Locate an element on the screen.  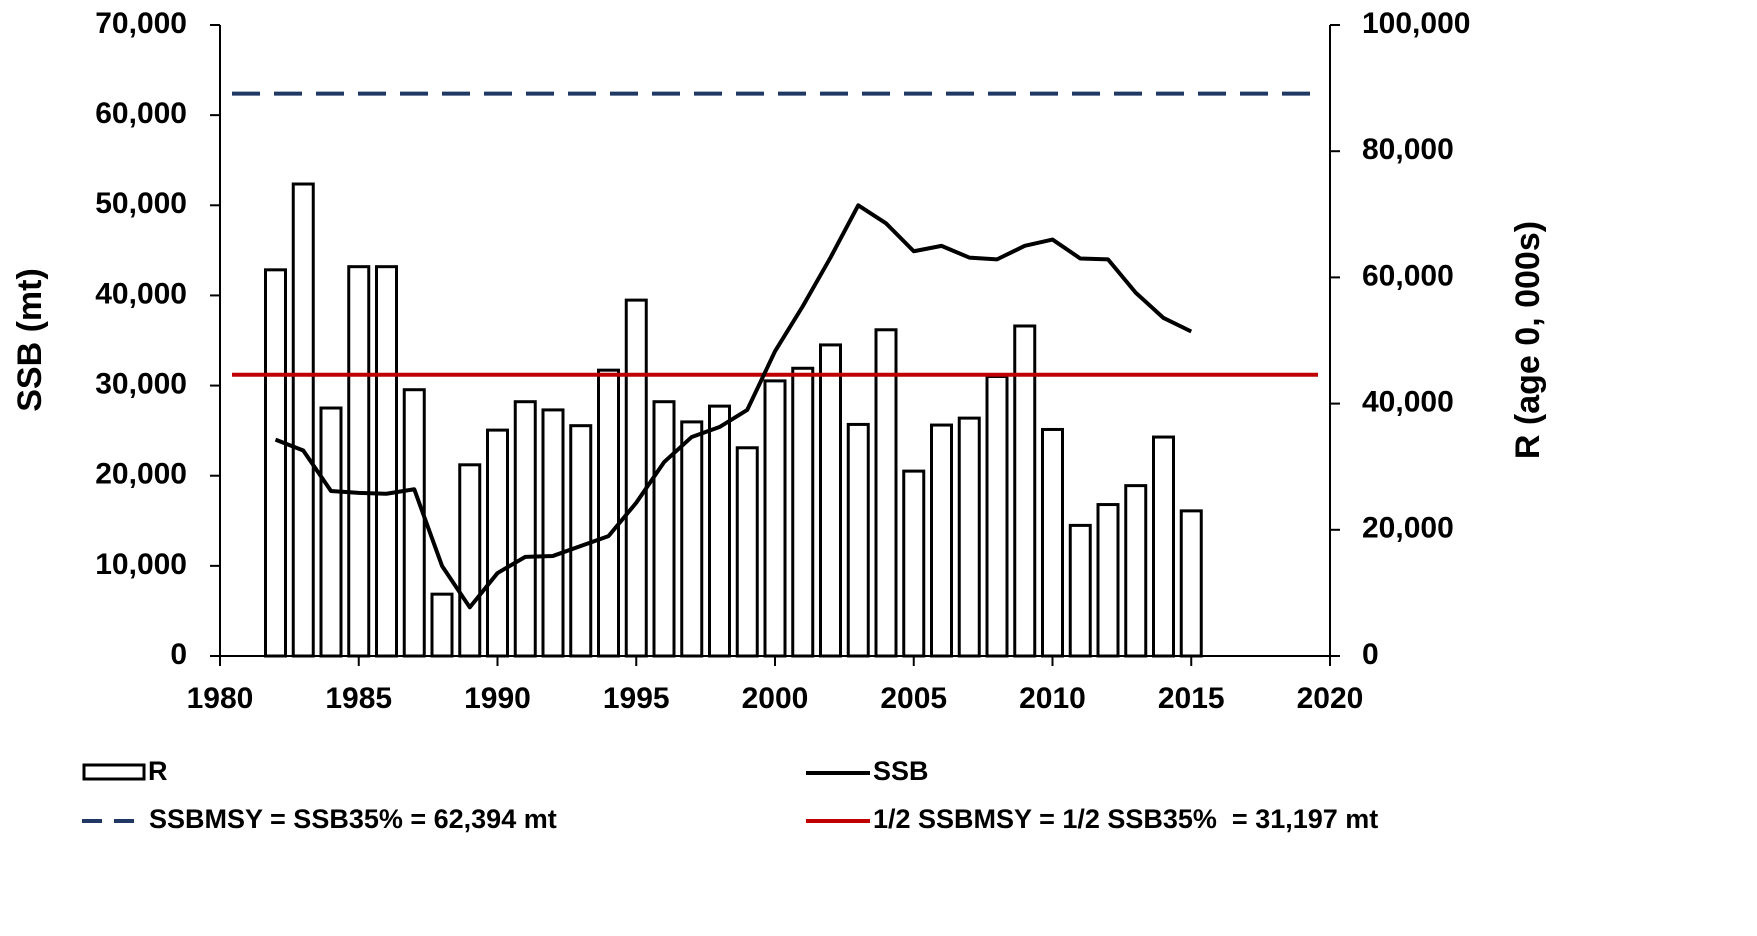
y2-tick-label: 40,000 is located at coordinates (1408, 402).